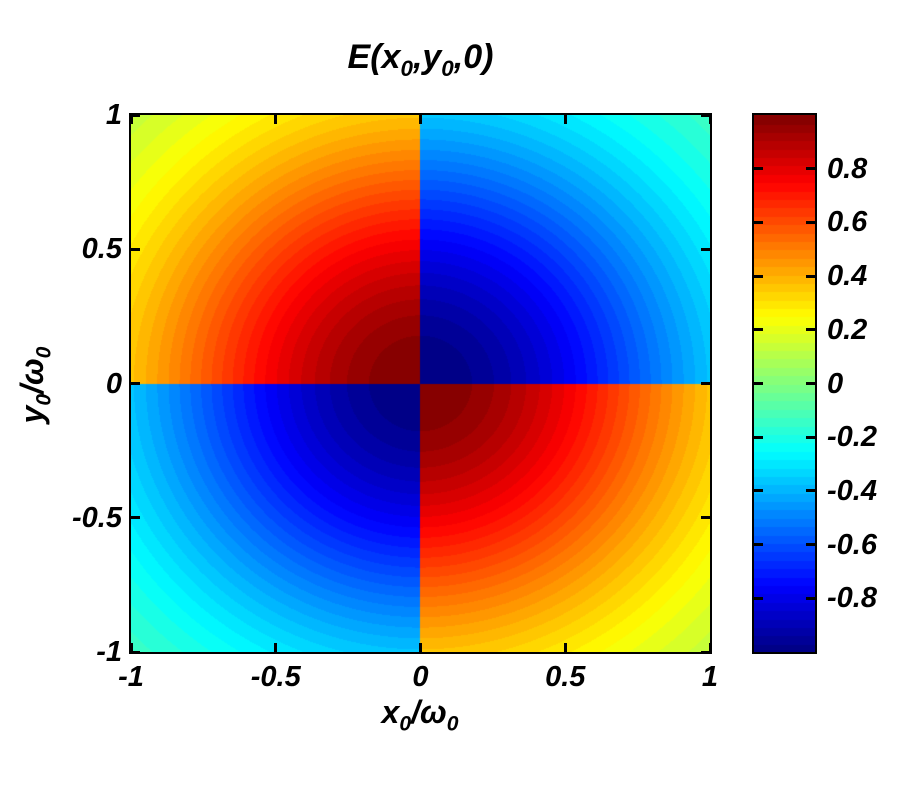 Image resolution: width=900 pixels, height=800 pixels. Describe the element at coordinates (473, 57) in the screenshot. I see `plot-title-part: ,0)` at that location.